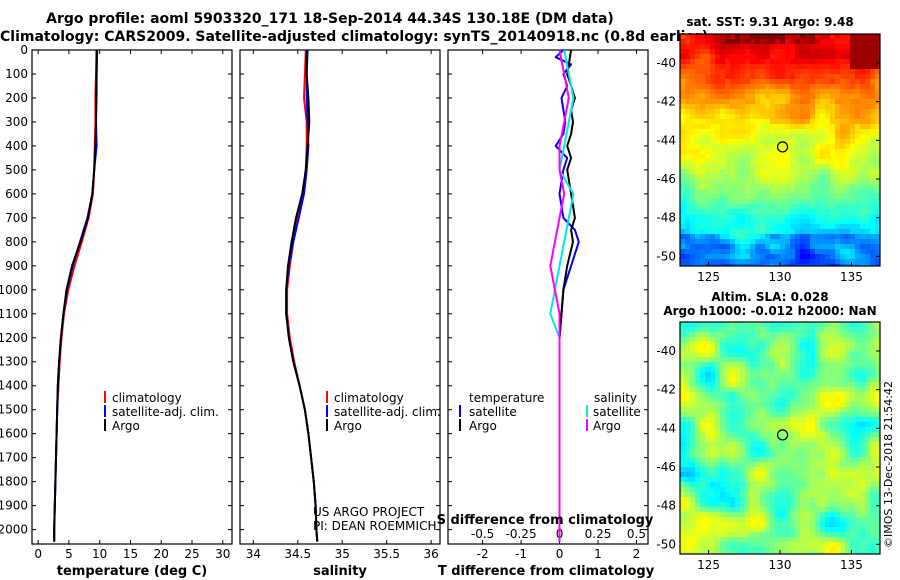 Image resolution: width=900 pixels, height=580 pixels. What do you see at coordinates (482, 534) in the screenshot?
I see `s-tick-label: -0.5` at bounding box center [482, 534].